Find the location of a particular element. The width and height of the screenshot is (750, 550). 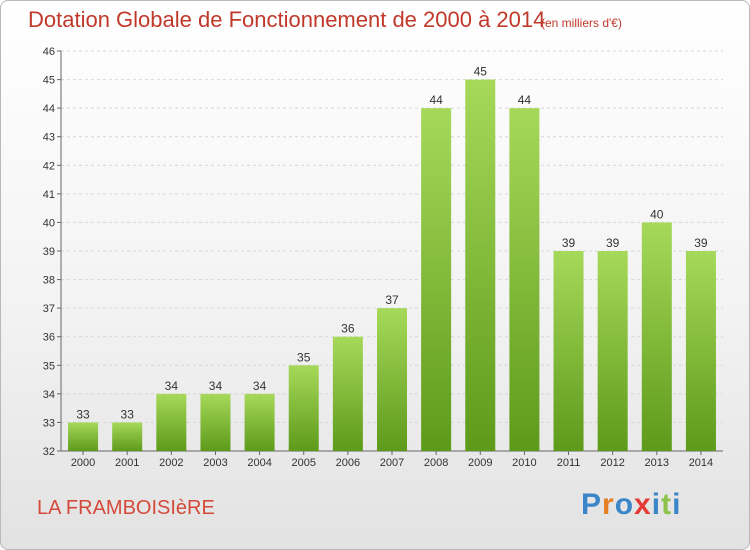

y-tick-label: 34 is located at coordinates (49, 395).